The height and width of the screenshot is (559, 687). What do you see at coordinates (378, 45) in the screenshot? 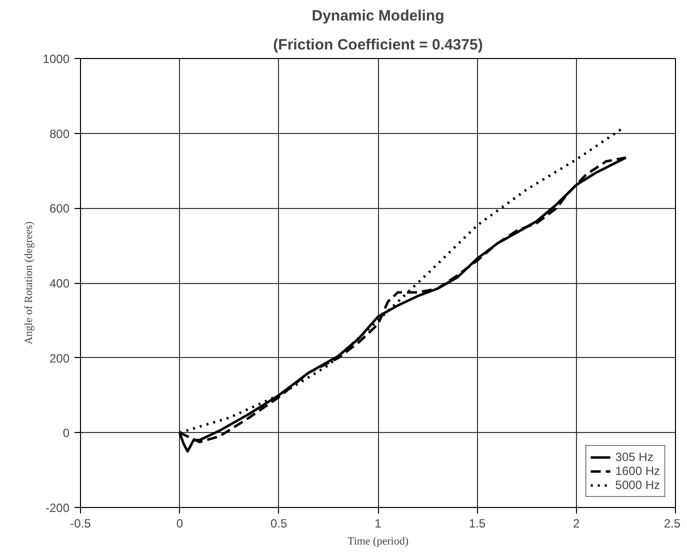
I see `chart-subtitle: (Friction Coefficient = 0.4375)` at bounding box center [378, 45].